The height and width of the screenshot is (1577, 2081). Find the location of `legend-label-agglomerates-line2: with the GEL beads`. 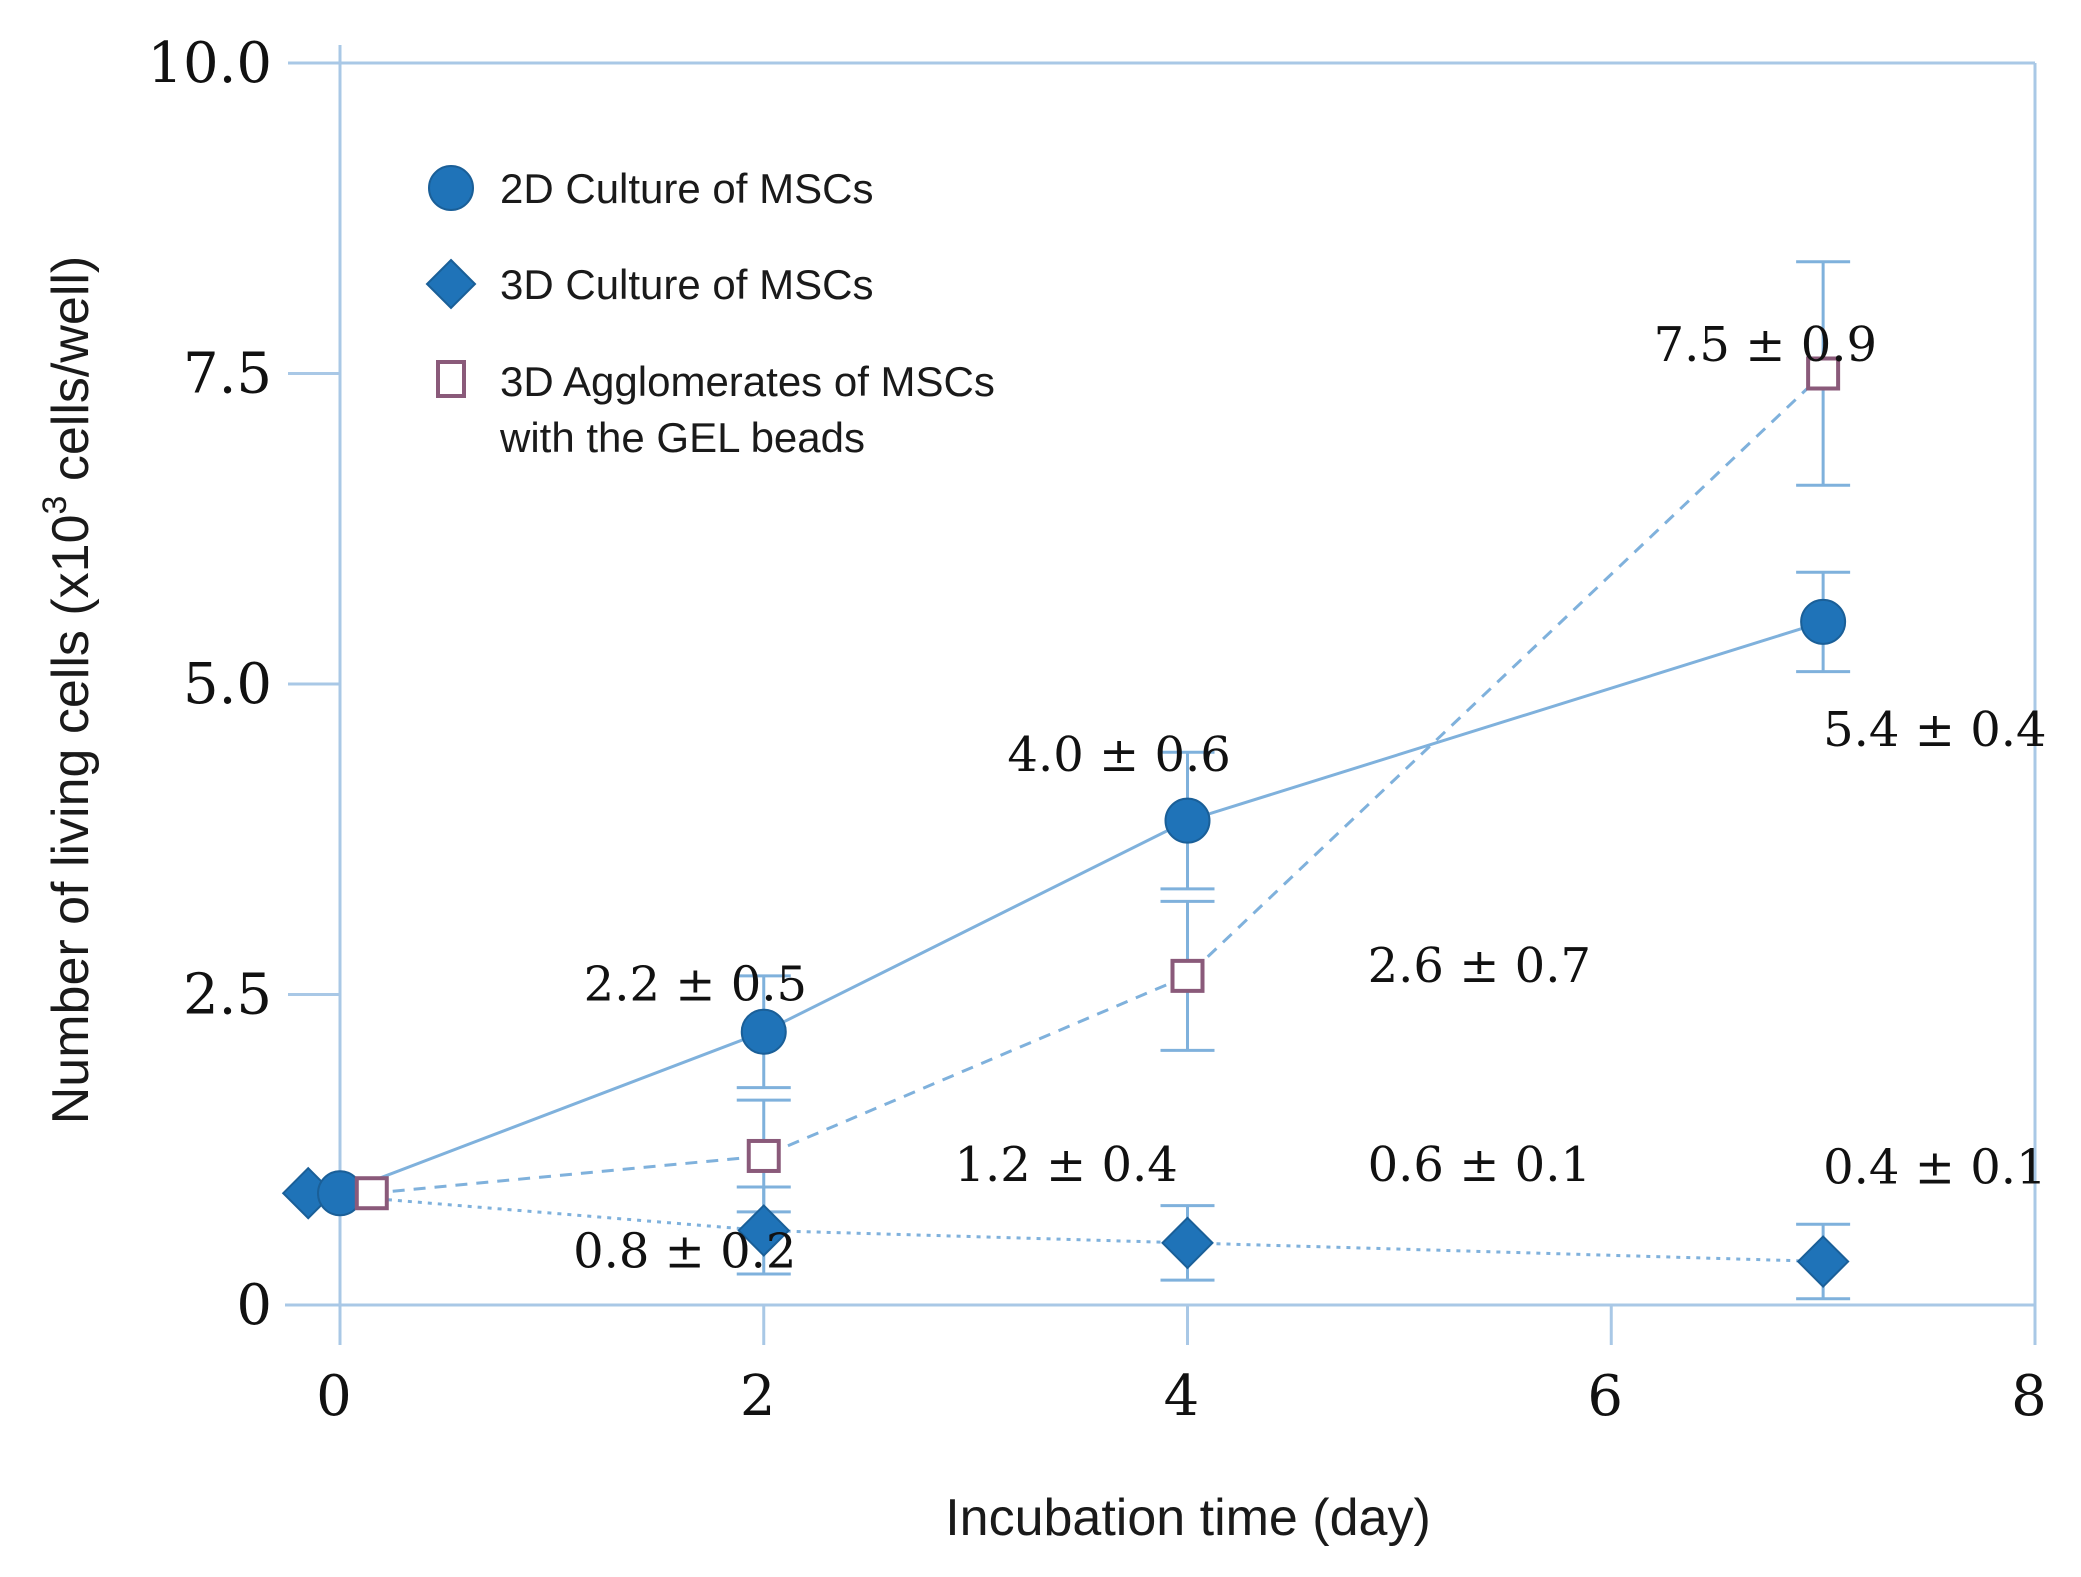

legend-label-agglomerates-line2: with the GEL beads is located at coordinates (682, 437).